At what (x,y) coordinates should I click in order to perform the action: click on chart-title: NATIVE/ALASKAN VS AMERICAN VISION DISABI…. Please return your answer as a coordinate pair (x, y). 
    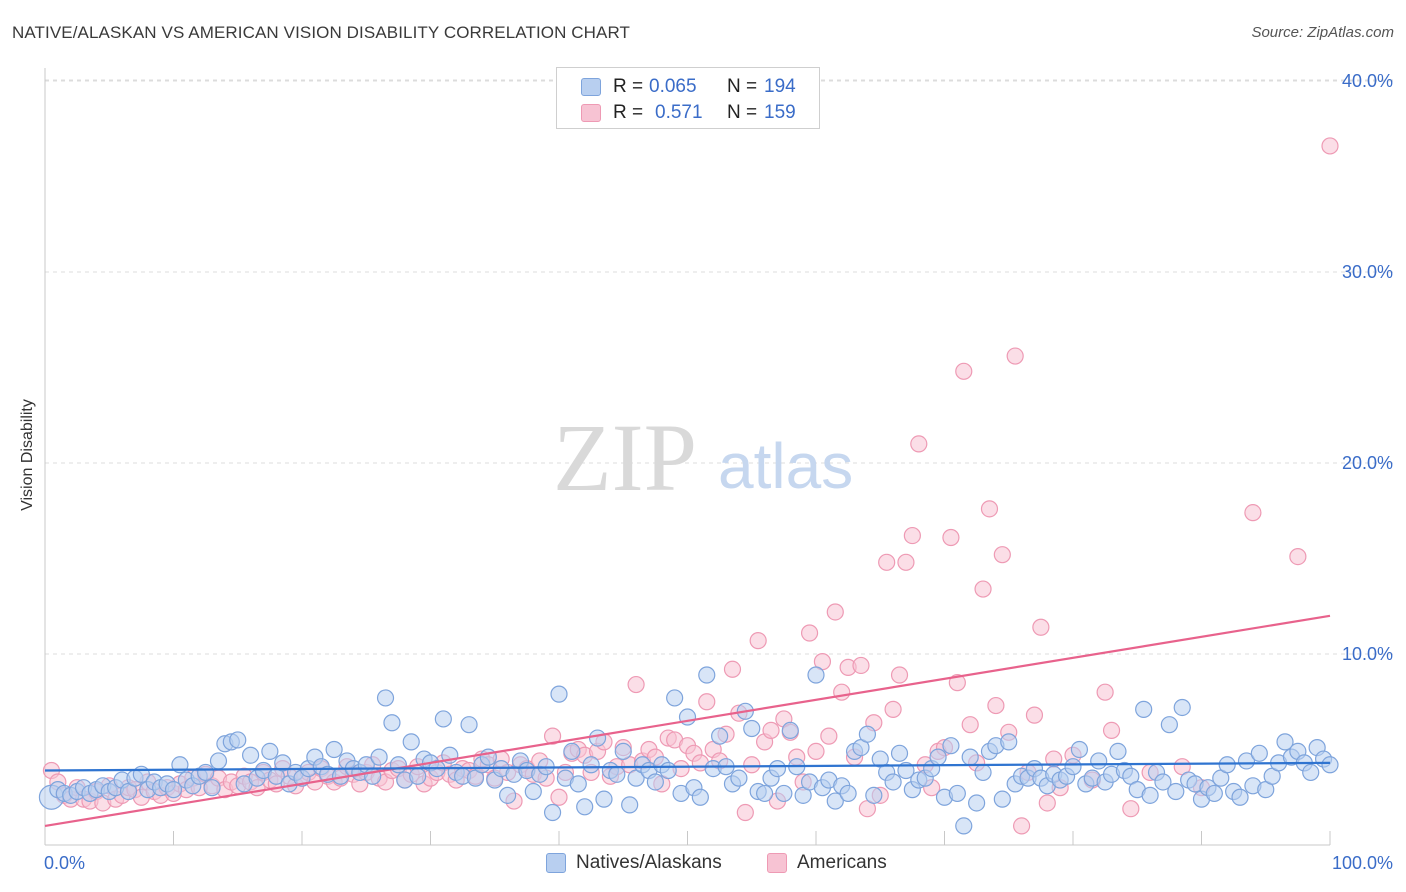
    Looking at the image, I should click on (321, 32).